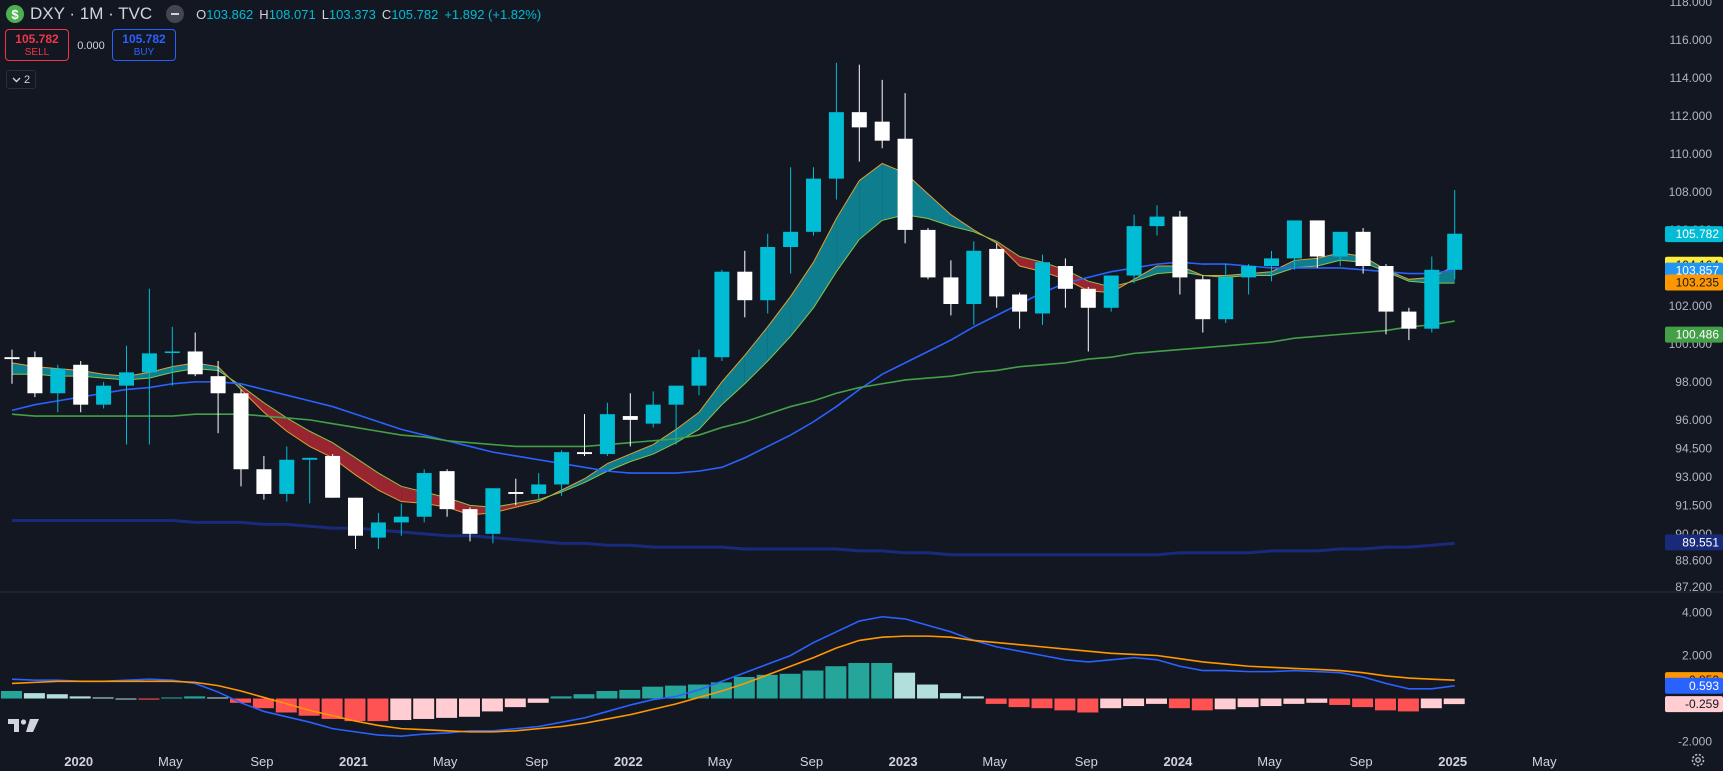 The width and height of the screenshot is (1723, 771). What do you see at coordinates (1691, 40) in the screenshot?
I see `price-tick-label: 116.000` at bounding box center [1691, 40].